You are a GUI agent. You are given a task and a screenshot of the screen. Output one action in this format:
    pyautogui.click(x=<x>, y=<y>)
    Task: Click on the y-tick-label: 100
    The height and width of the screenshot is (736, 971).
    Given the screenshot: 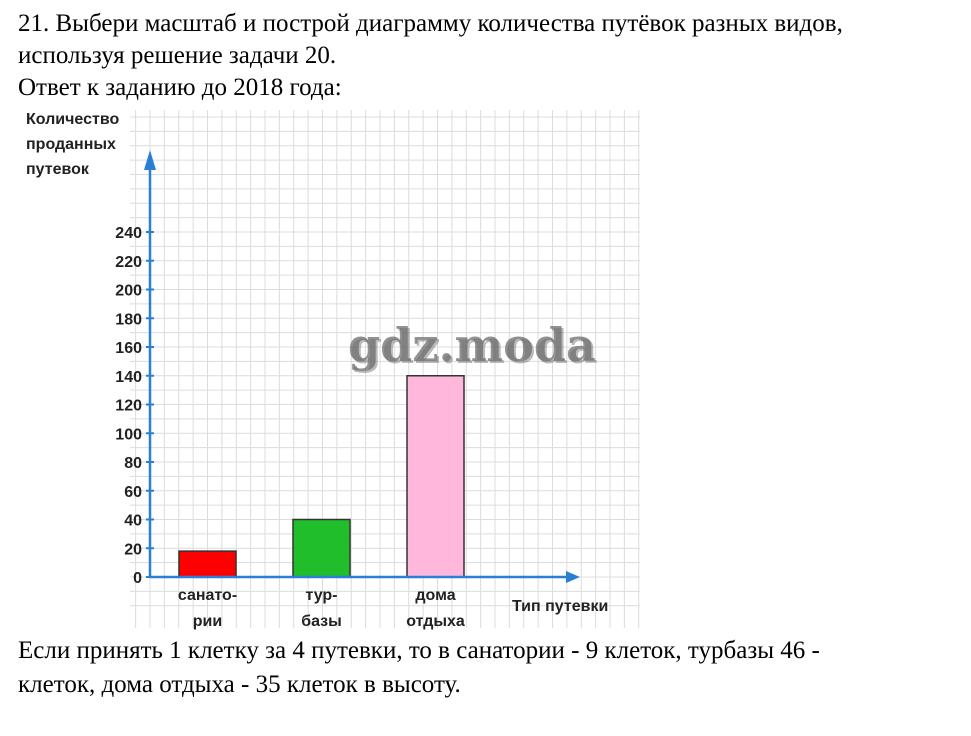 What is the action you would take?
    pyautogui.click(x=128, y=434)
    